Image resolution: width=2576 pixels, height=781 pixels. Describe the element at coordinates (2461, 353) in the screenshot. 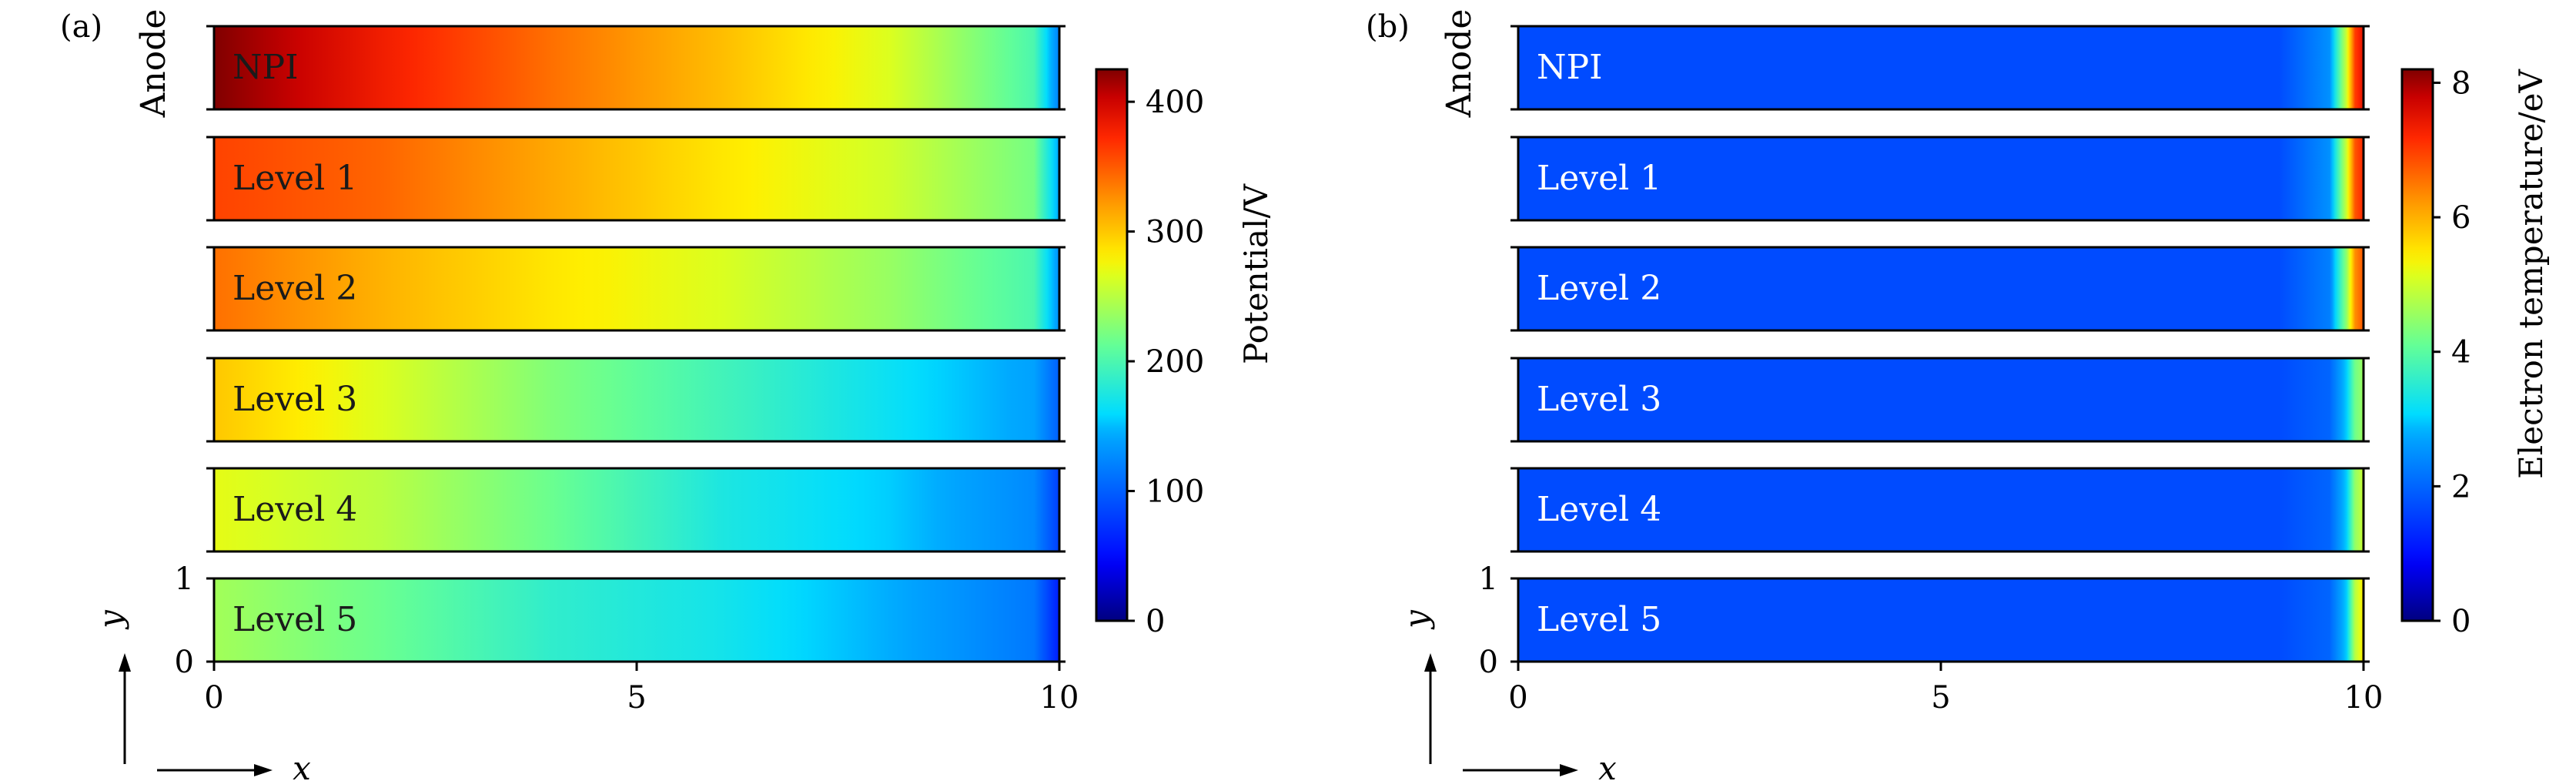

I see `colorbar-tick-label: 4` at that location.